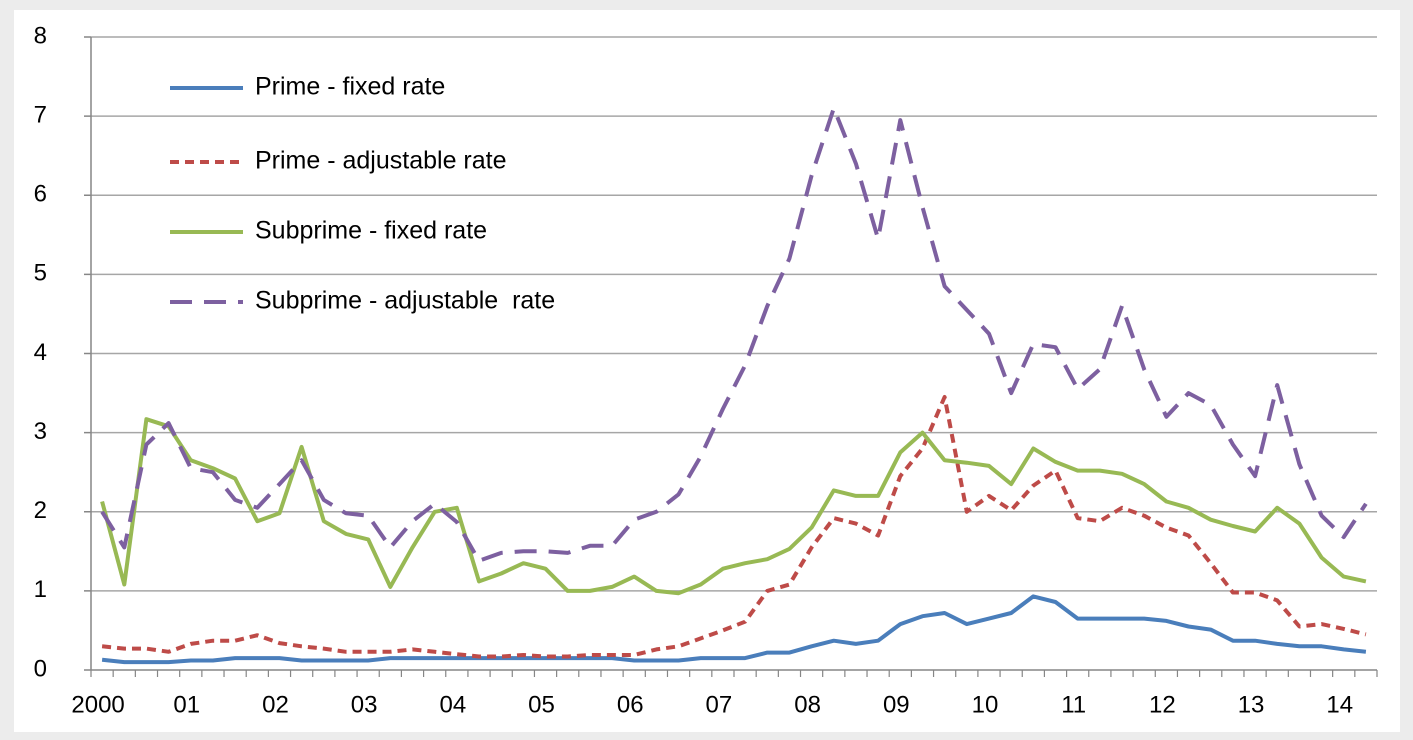  I want to click on x-tick-label: 13, so click(1251, 704).